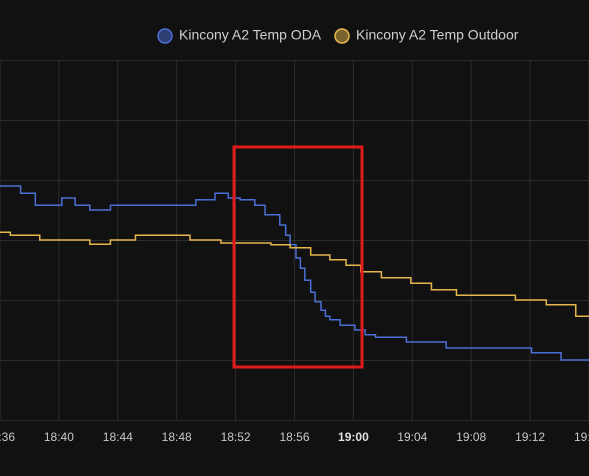 The height and width of the screenshot is (476, 589). Describe the element at coordinates (250, 35) in the screenshot. I see `legend-label: Kincony A2 Temp ODA` at that location.